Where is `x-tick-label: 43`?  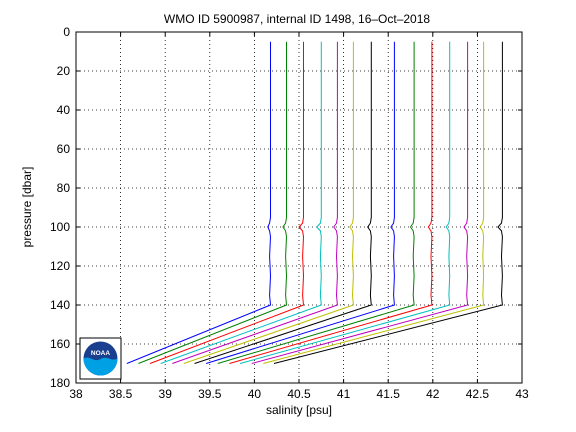
x-tick-label: 43 is located at coordinates (522, 394).